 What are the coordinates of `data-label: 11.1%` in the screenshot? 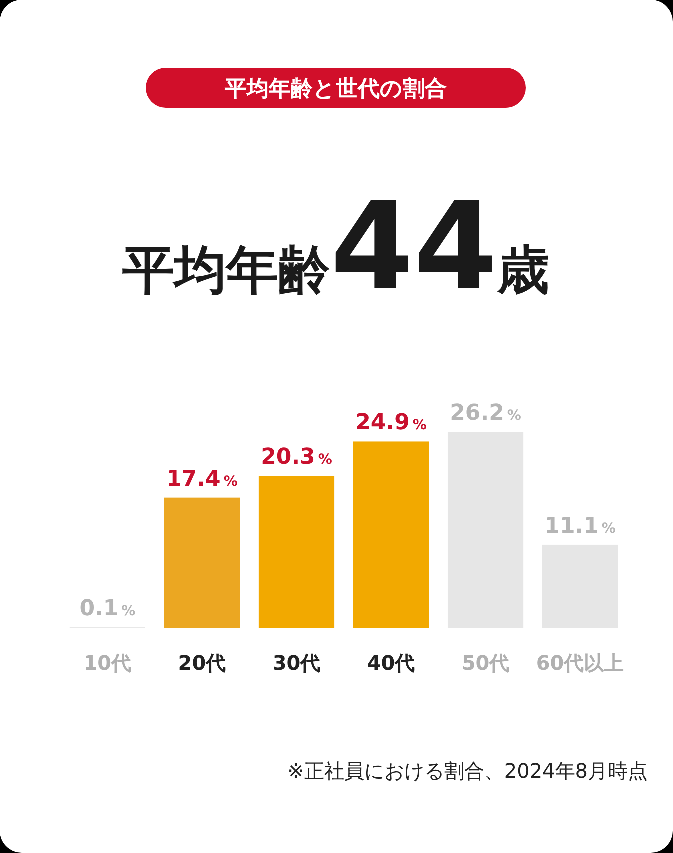 It's located at (580, 526).